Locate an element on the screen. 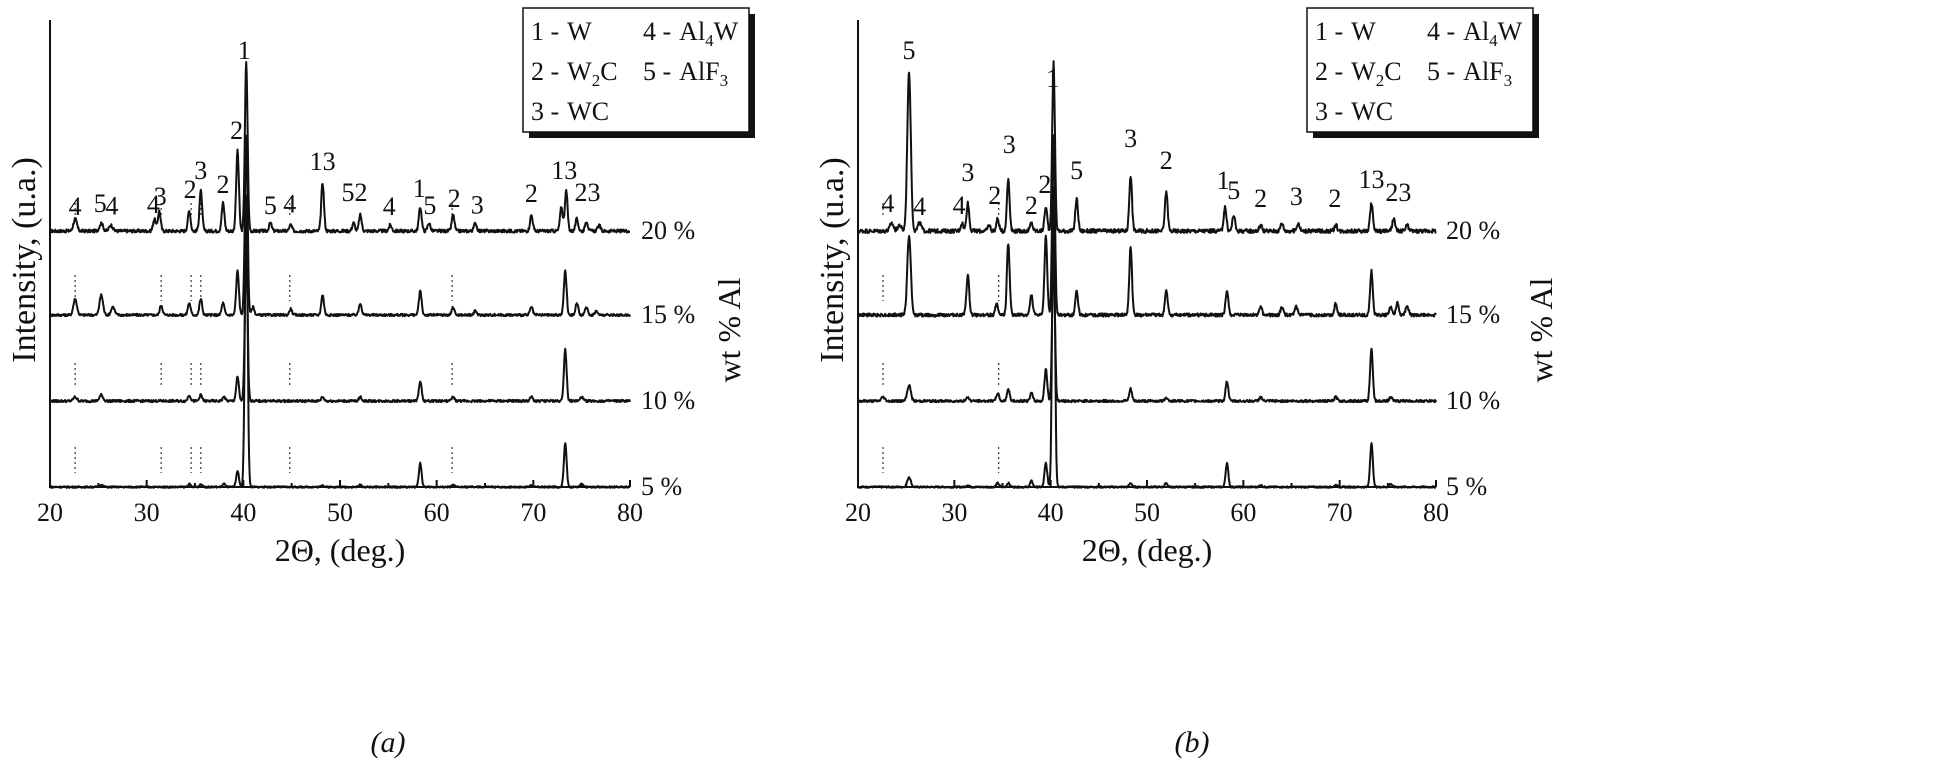 This screenshot has width=1945, height=761. legend-formula: AlF is located at coordinates (1483, 71).